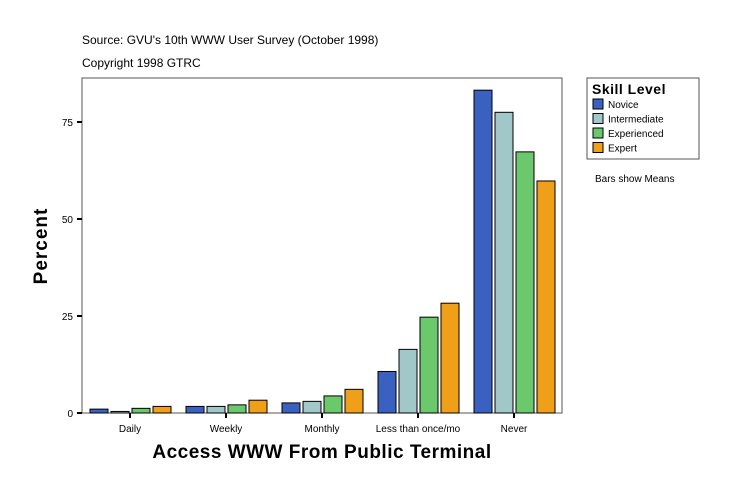 The width and height of the screenshot is (733, 496). I want to click on legend-label-novice: Novice, so click(623, 105).